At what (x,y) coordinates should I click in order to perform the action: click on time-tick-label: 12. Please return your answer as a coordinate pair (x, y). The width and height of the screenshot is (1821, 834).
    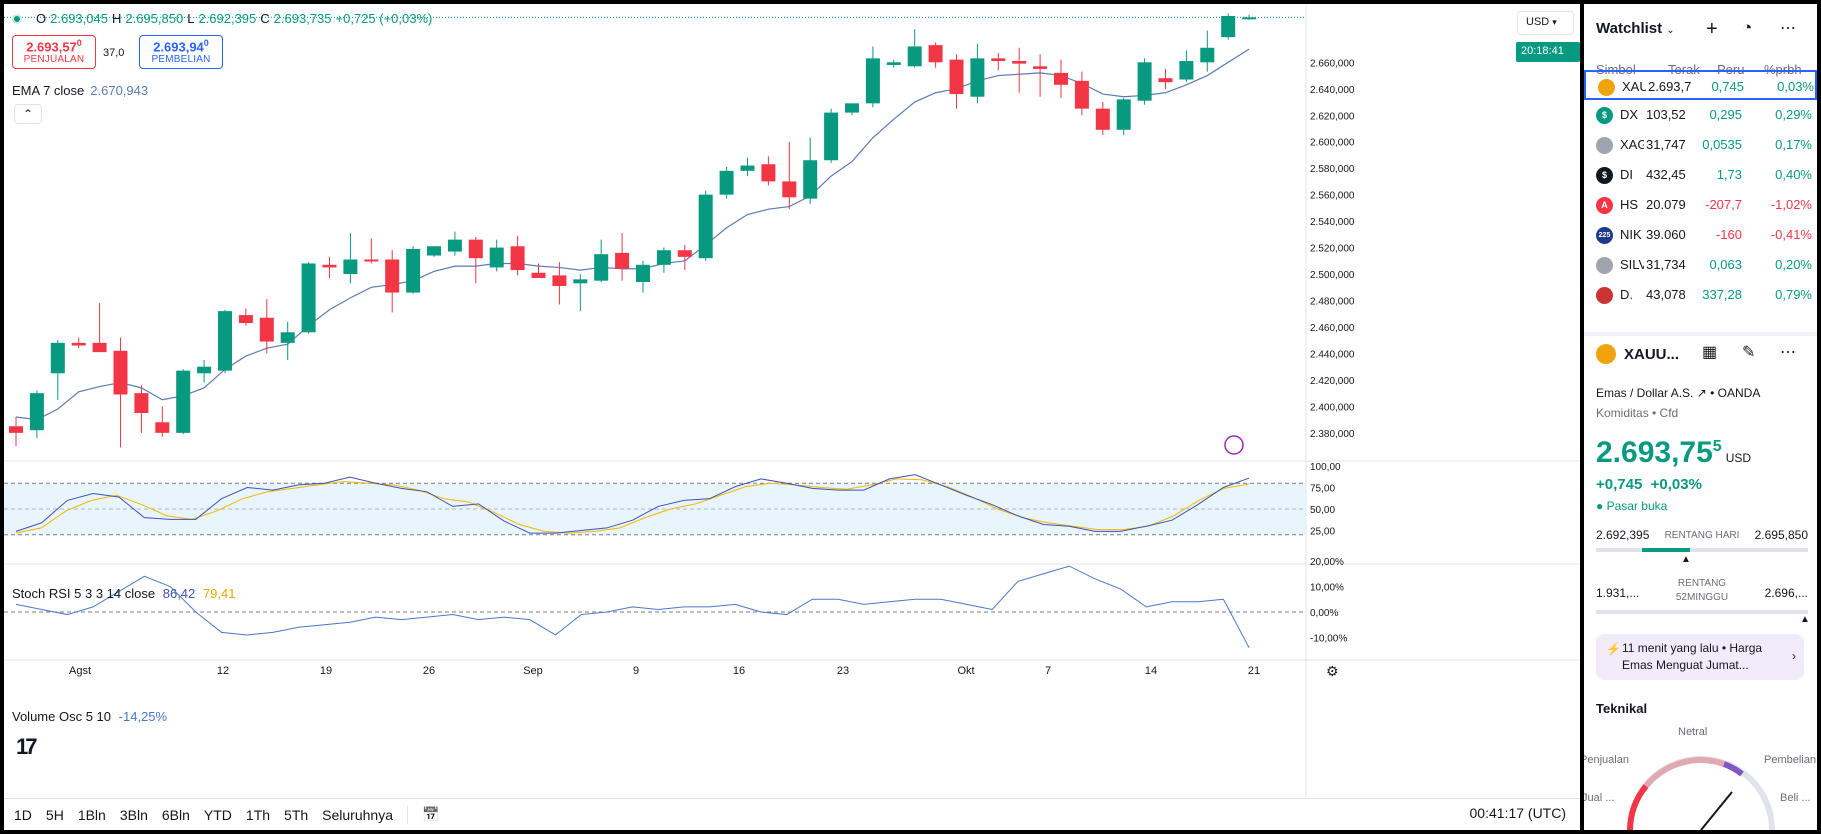
    Looking at the image, I should click on (223, 671).